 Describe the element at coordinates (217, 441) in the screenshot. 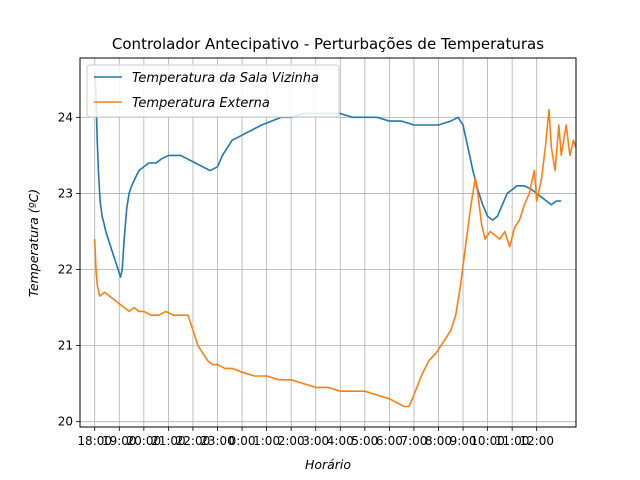

I see `x-tick-label: 23:00` at that location.